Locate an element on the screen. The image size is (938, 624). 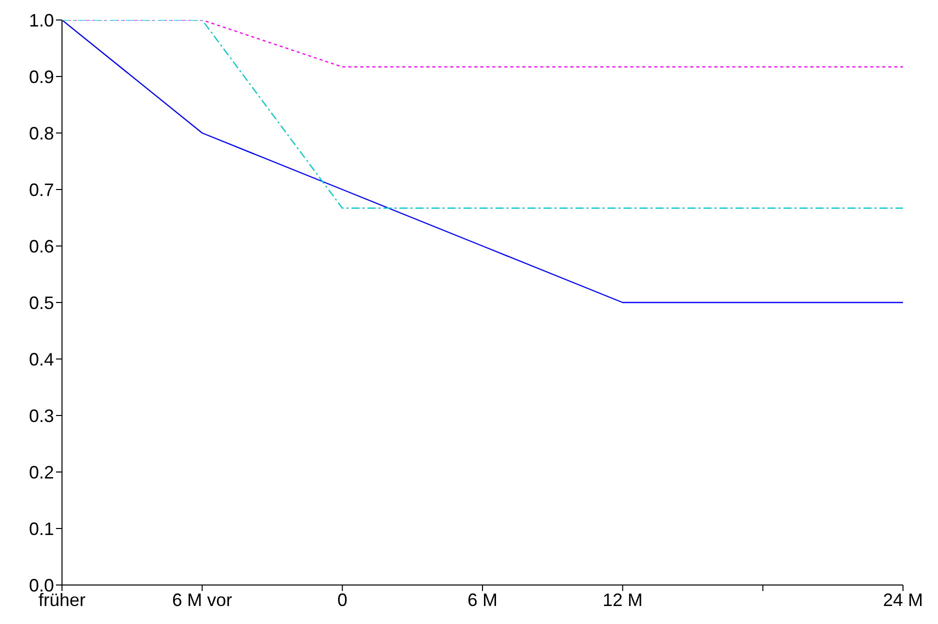
x-tick-label: 6 M is located at coordinates (482, 600).